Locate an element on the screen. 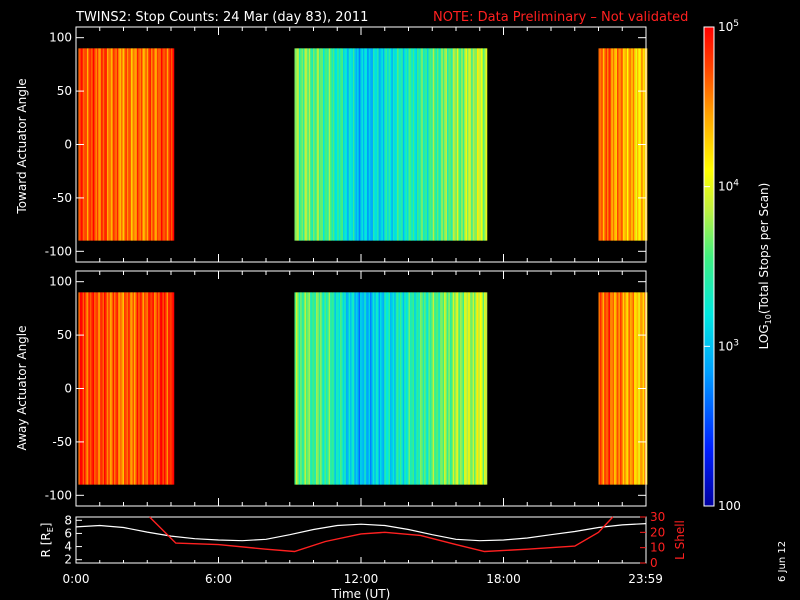  time-tick-label: 18:00 is located at coordinates (503, 579).